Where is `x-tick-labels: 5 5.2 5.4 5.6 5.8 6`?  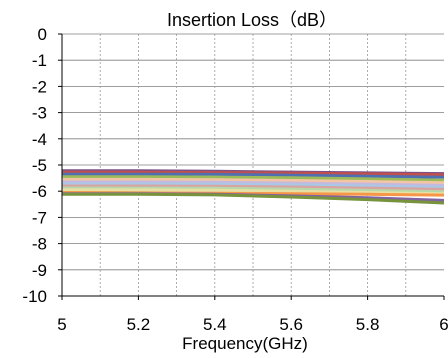
x-tick-labels: 5 5.2 5.4 5.6 5.8 6 is located at coordinates (252, 324).